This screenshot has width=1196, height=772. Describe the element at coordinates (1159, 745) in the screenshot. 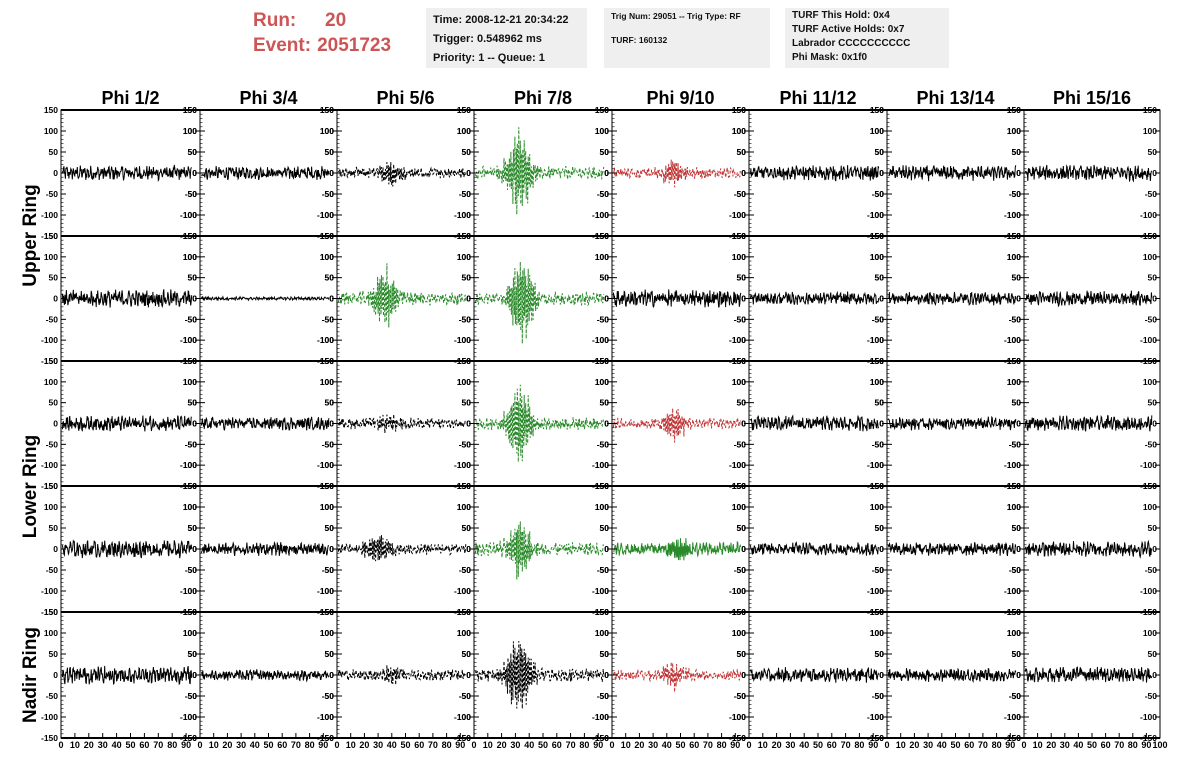

I see `x-tick-label: 100` at that location.